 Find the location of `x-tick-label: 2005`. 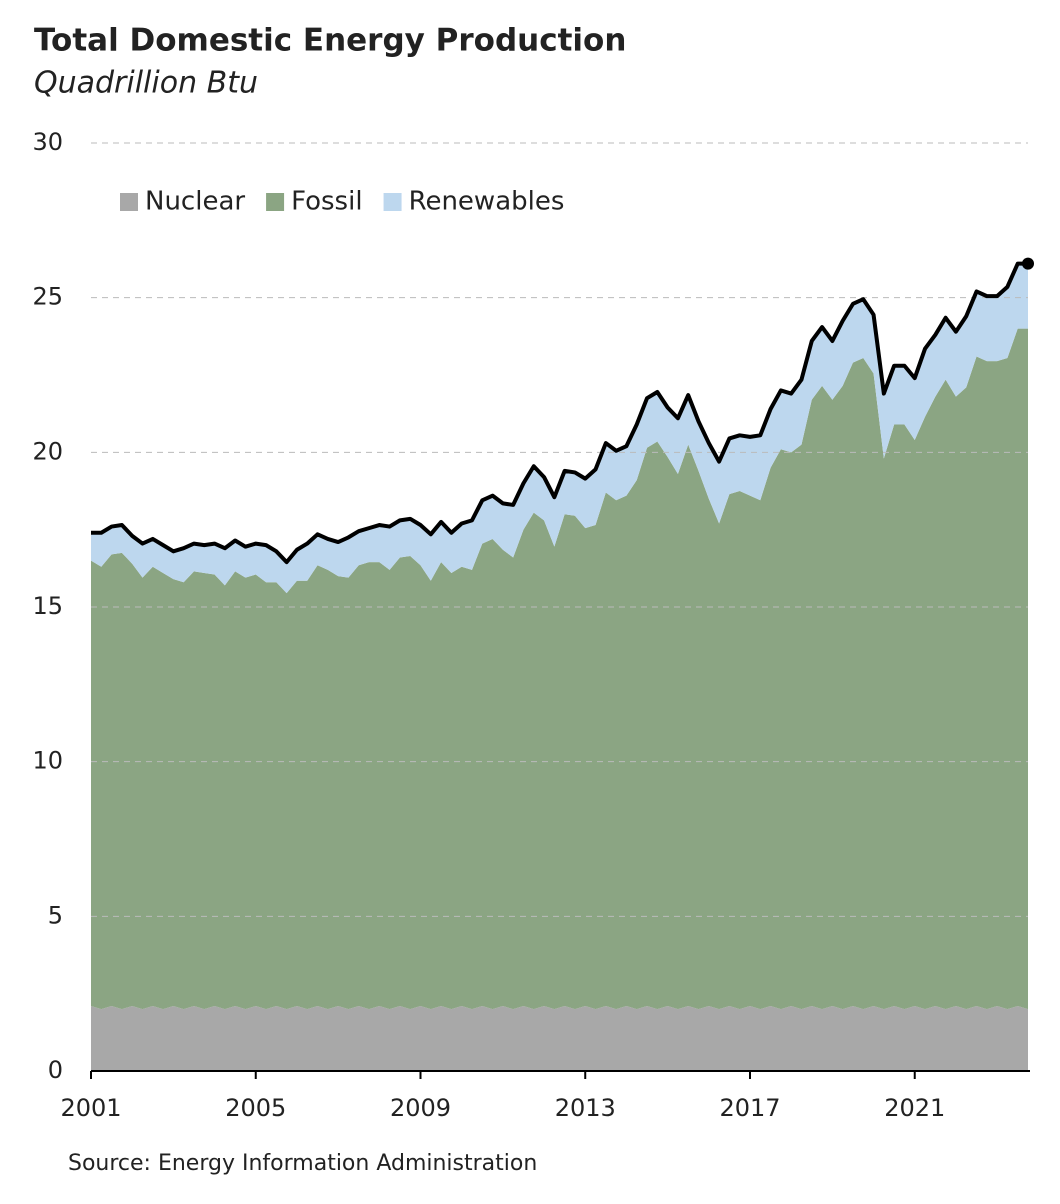

x-tick-label: 2005 is located at coordinates (255, 1108).